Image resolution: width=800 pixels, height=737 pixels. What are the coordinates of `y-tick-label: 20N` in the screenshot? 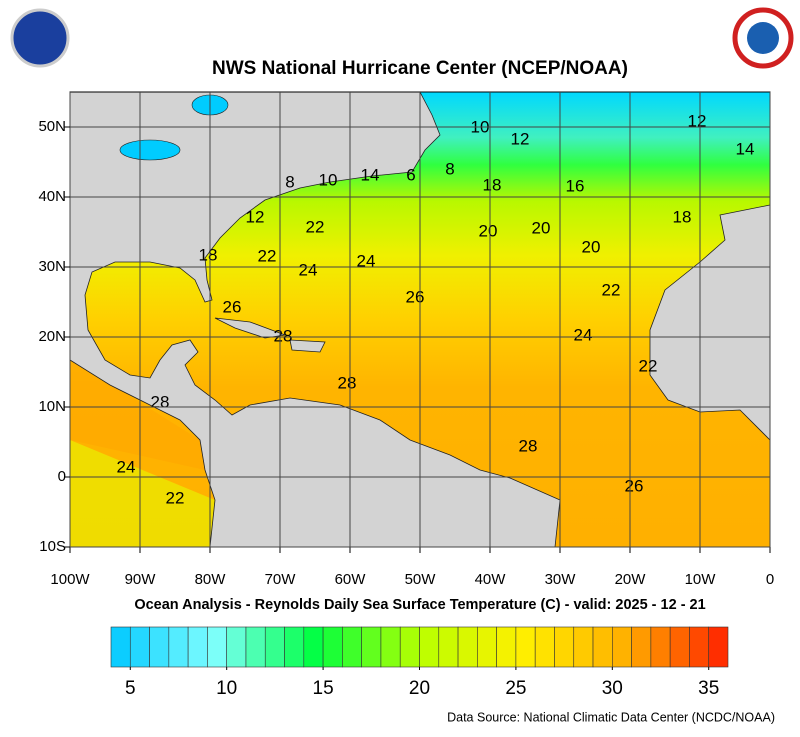 It's located at (52, 336).